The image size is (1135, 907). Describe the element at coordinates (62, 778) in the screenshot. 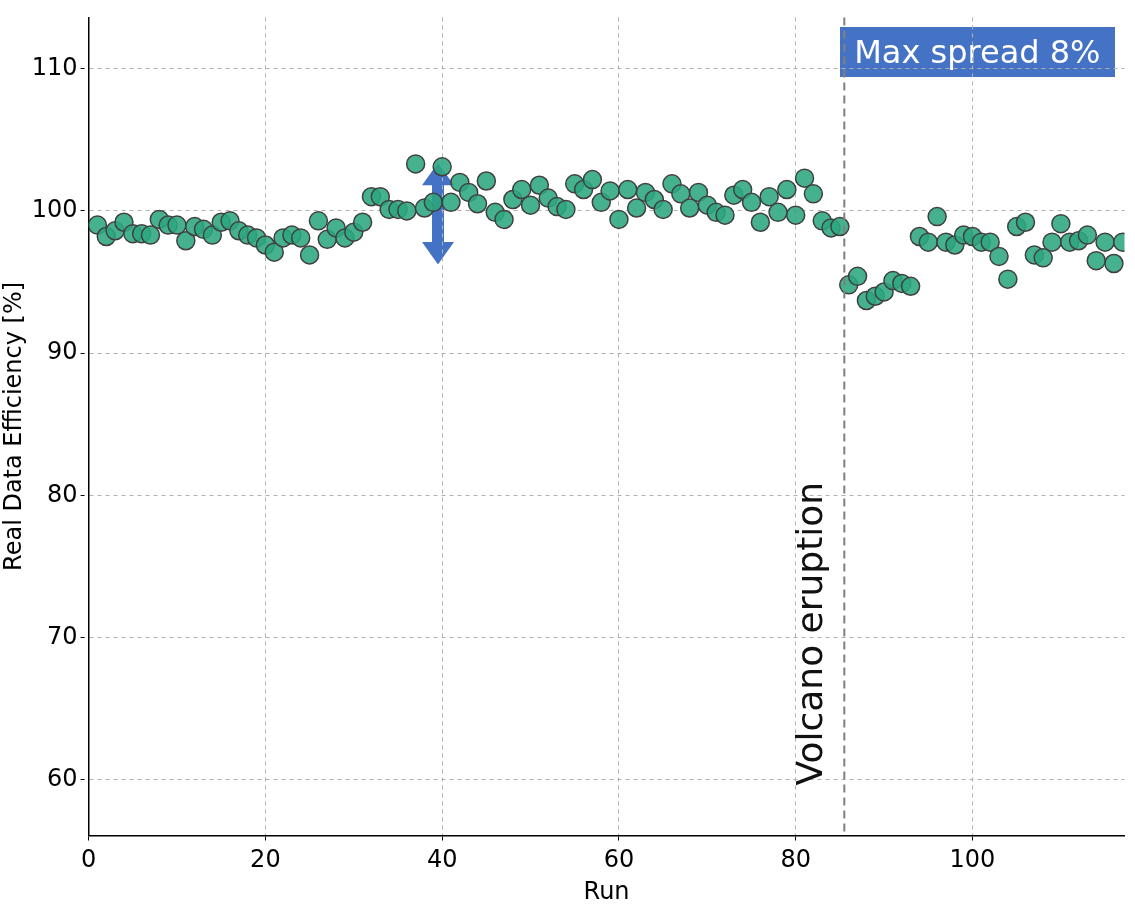

I see `y-tick-label: 60` at that location.